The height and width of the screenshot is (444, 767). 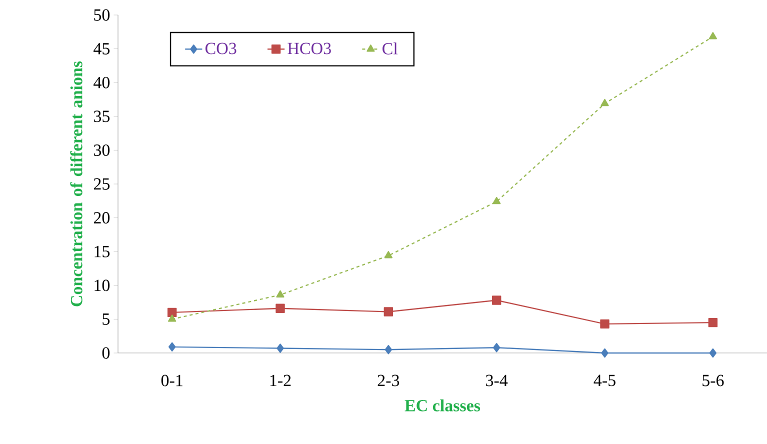 I want to click on y-tick-label: 40, so click(x=102, y=82).